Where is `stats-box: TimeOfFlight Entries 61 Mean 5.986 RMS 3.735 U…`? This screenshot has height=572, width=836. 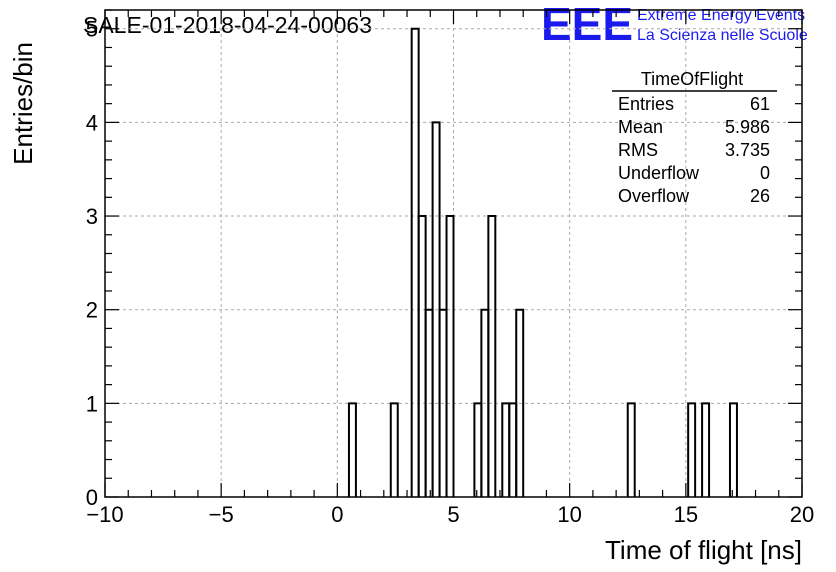 stats-box: TimeOfFlight Entries 61 Mean 5.986 RMS 3.735 U… is located at coordinates (694, 137).